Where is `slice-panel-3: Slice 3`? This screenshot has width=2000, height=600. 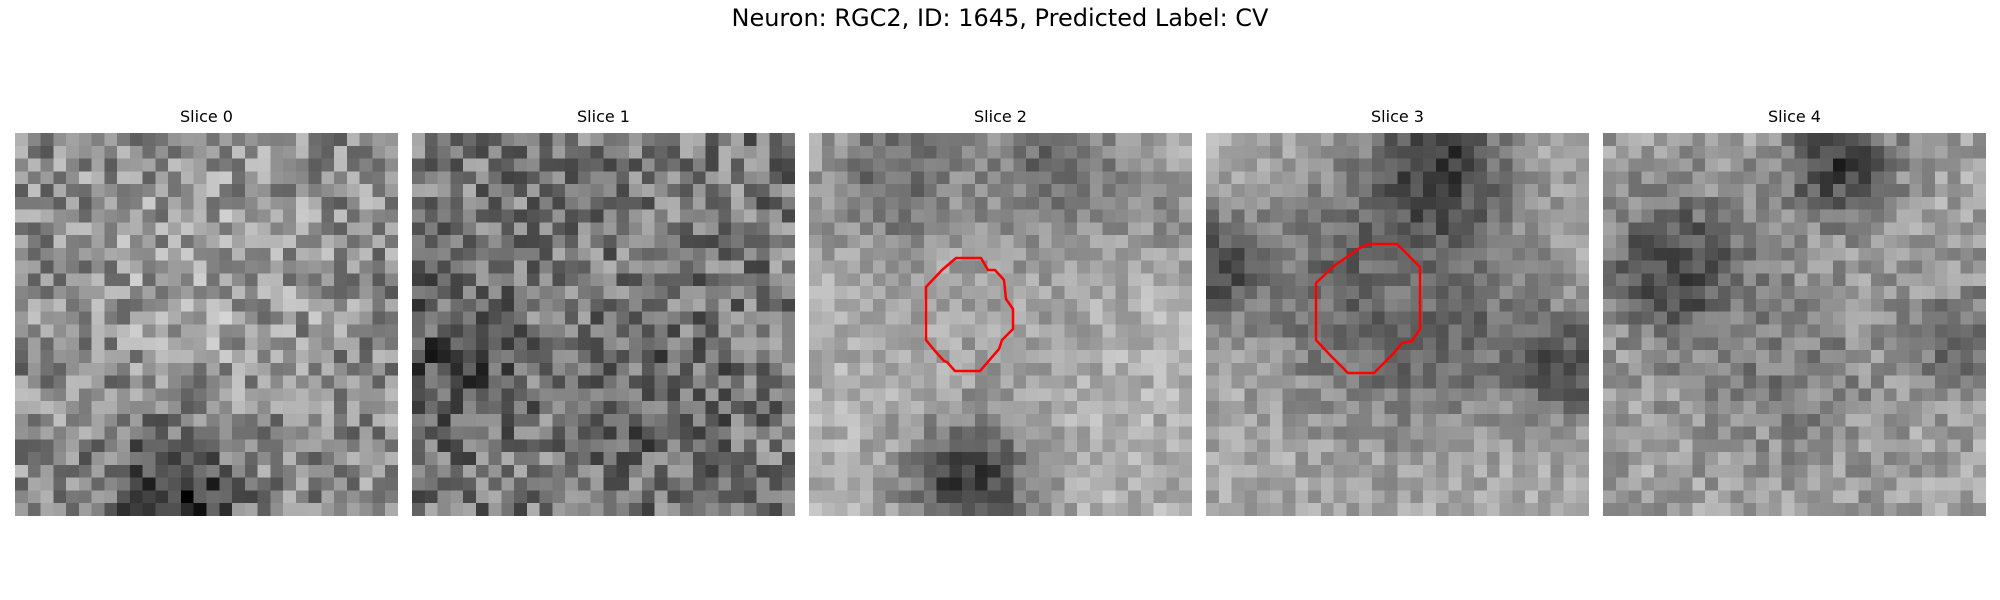 slice-panel-3: Slice 3 is located at coordinates (1397, 311).